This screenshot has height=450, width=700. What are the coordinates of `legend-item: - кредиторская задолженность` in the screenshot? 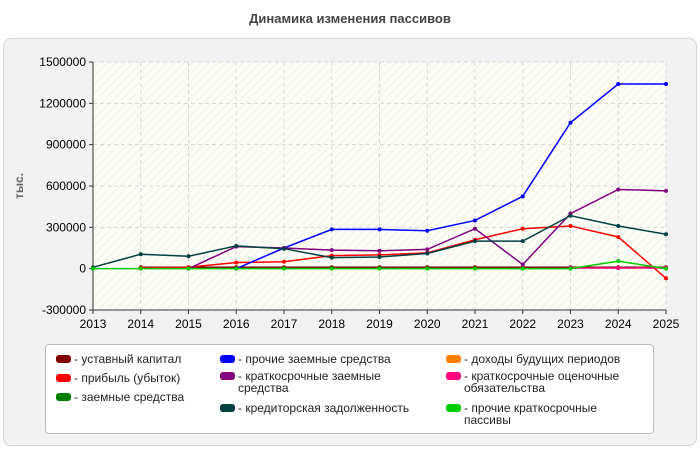 It's located at (320, 408).